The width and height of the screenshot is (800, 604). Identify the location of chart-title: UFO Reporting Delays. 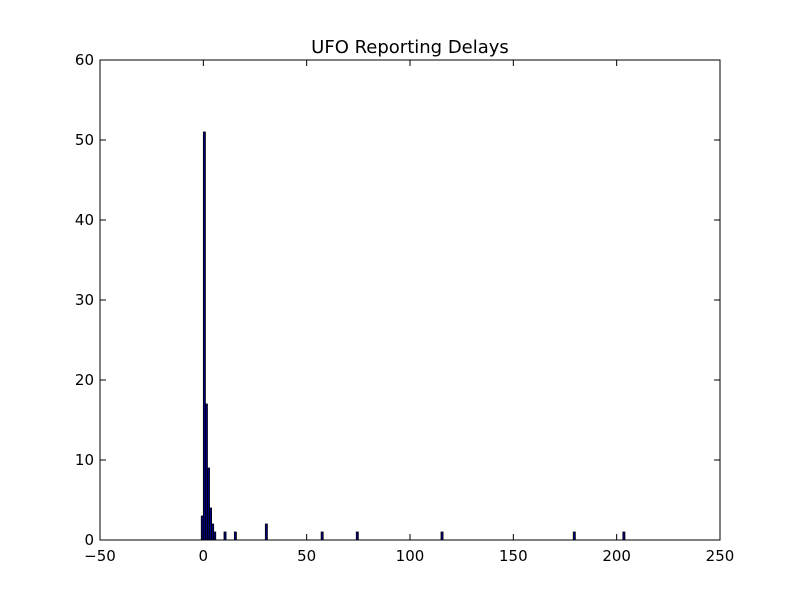
(410, 47).